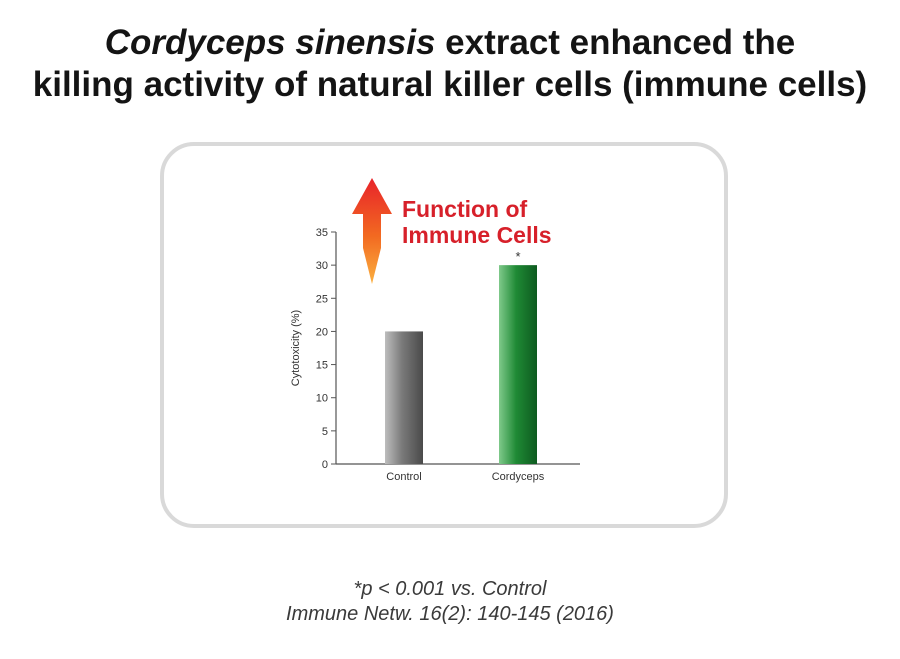 The width and height of the screenshot is (900, 659). What do you see at coordinates (465, 209) in the screenshot?
I see `immune-function-line-1: Function of` at bounding box center [465, 209].